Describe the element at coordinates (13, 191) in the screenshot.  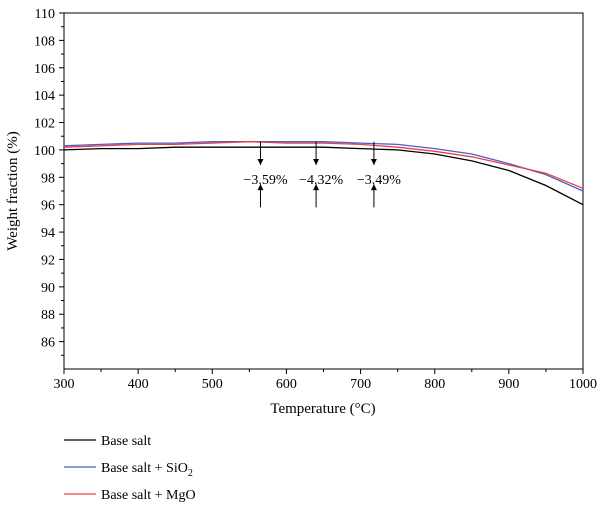
I see `y-axis-title: Weight fraction (%)` at that location.